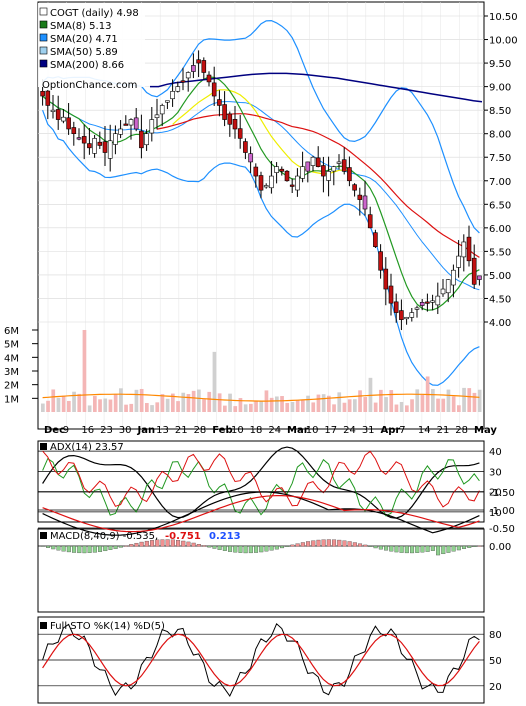 The width and height of the screenshot is (526, 706). What do you see at coordinates (87, 430) in the screenshot?
I see `date-label: 16` at bounding box center [87, 430].